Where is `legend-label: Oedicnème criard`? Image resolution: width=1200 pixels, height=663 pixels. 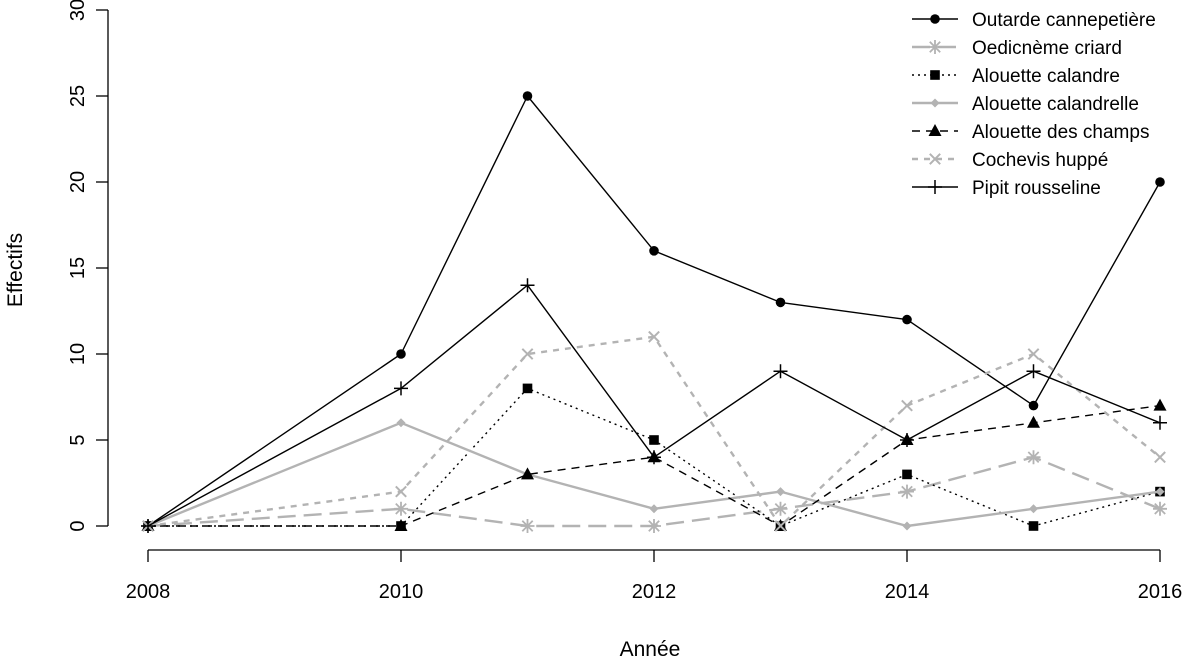
legend-label: Oedicnème criard is located at coordinates (1047, 48).